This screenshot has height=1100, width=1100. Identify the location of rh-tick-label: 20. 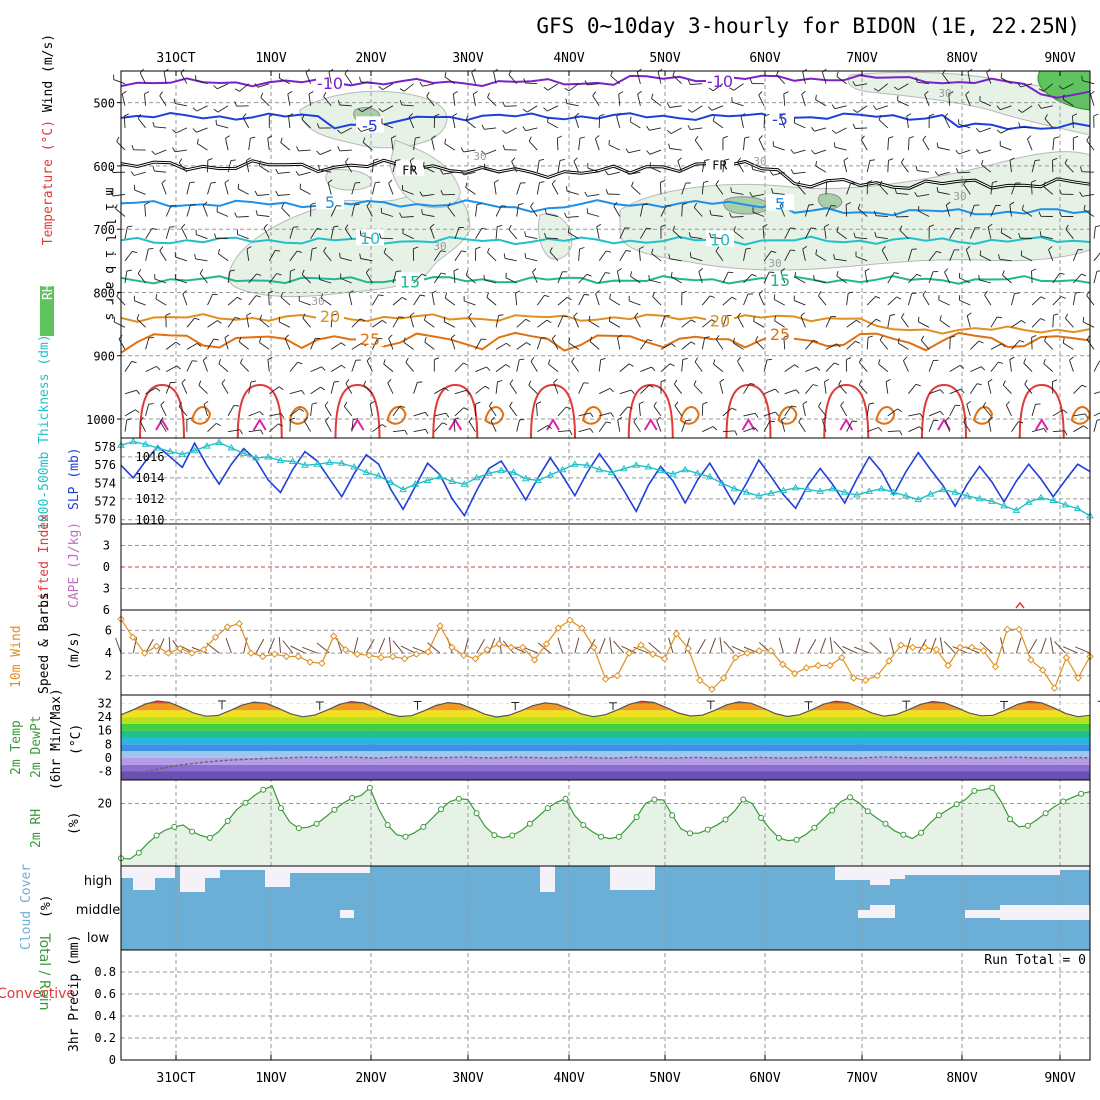
(105, 803).